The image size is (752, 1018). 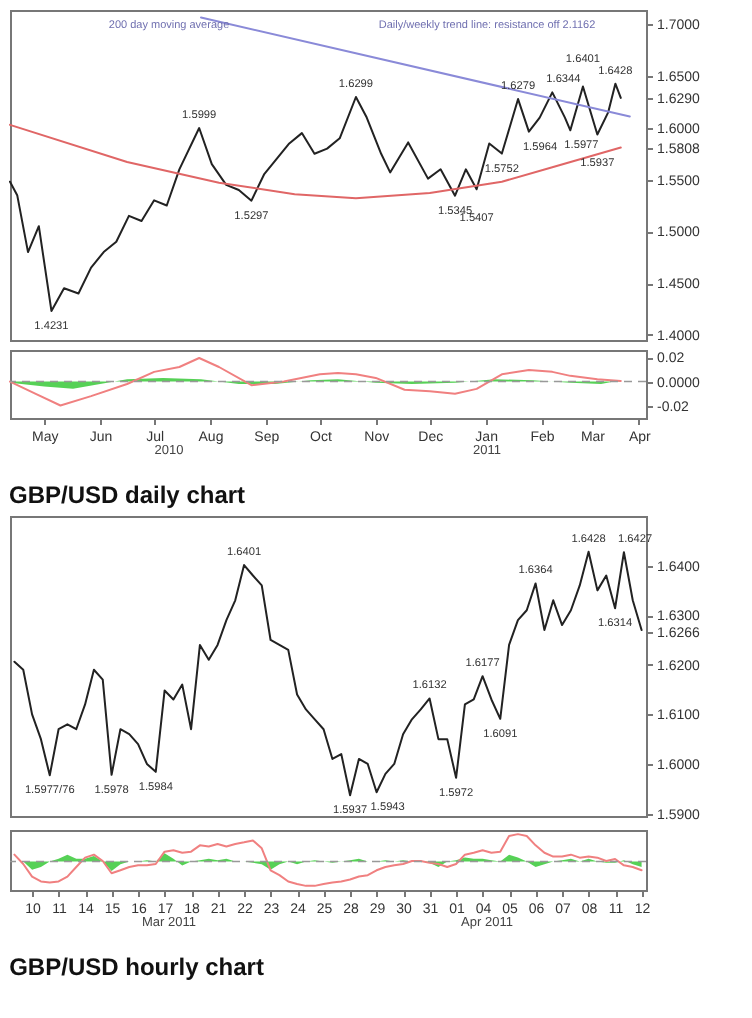 What do you see at coordinates (136, 967) in the screenshot?
I see `text: GBP/USD hourly chart` at bounding box center [136, 967].